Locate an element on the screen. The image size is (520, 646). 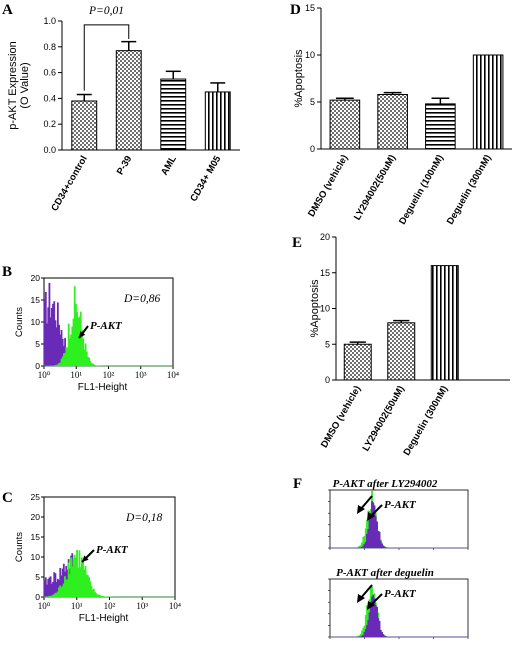
p-value-annotation: P=0,01 is located at coordinates (106, 11).